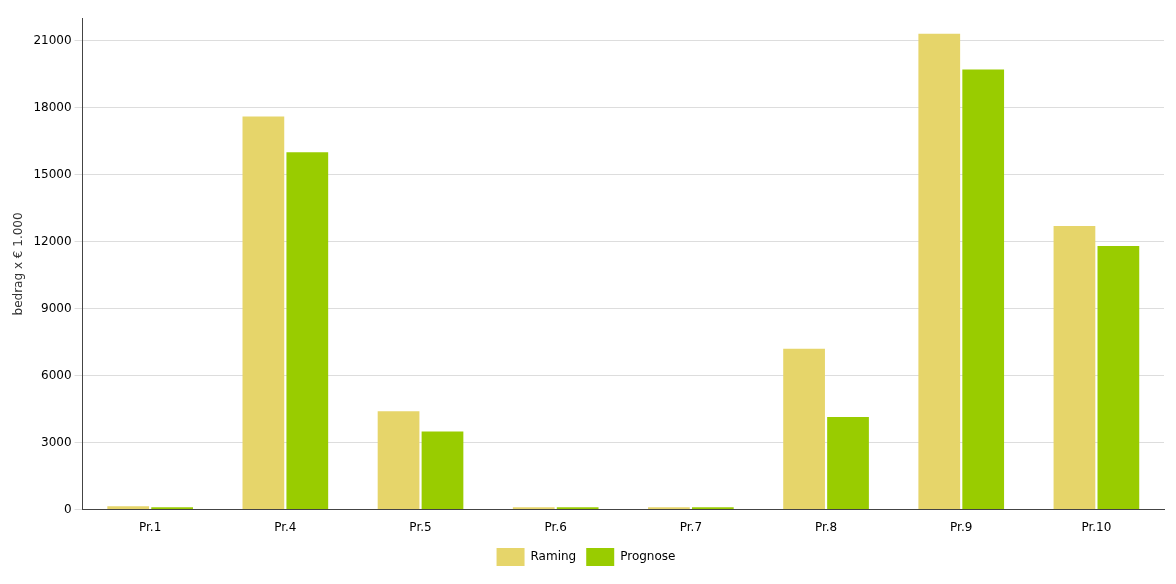  What do you see at coordinates (961, 526) in the screenshot?
I see `x-tick-label: Pr.9` at bounding box center [961, 526].